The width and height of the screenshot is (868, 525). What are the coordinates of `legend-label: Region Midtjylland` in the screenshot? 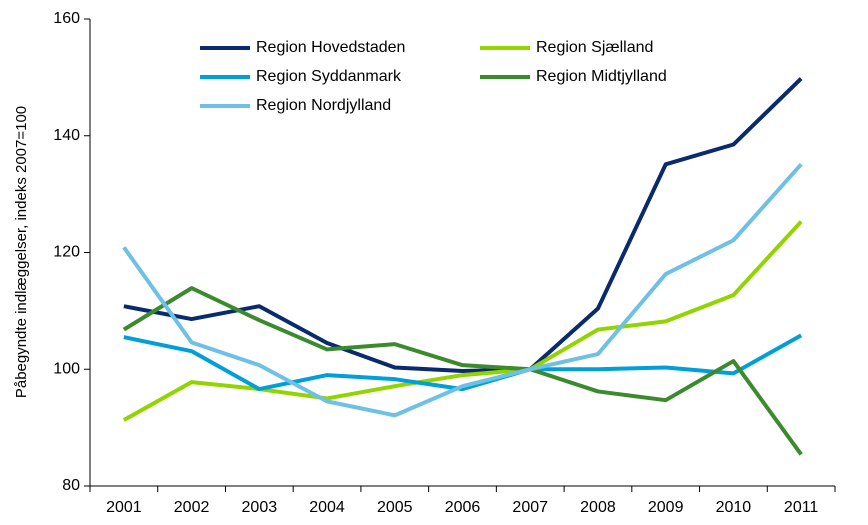 It's located at (601, 76).